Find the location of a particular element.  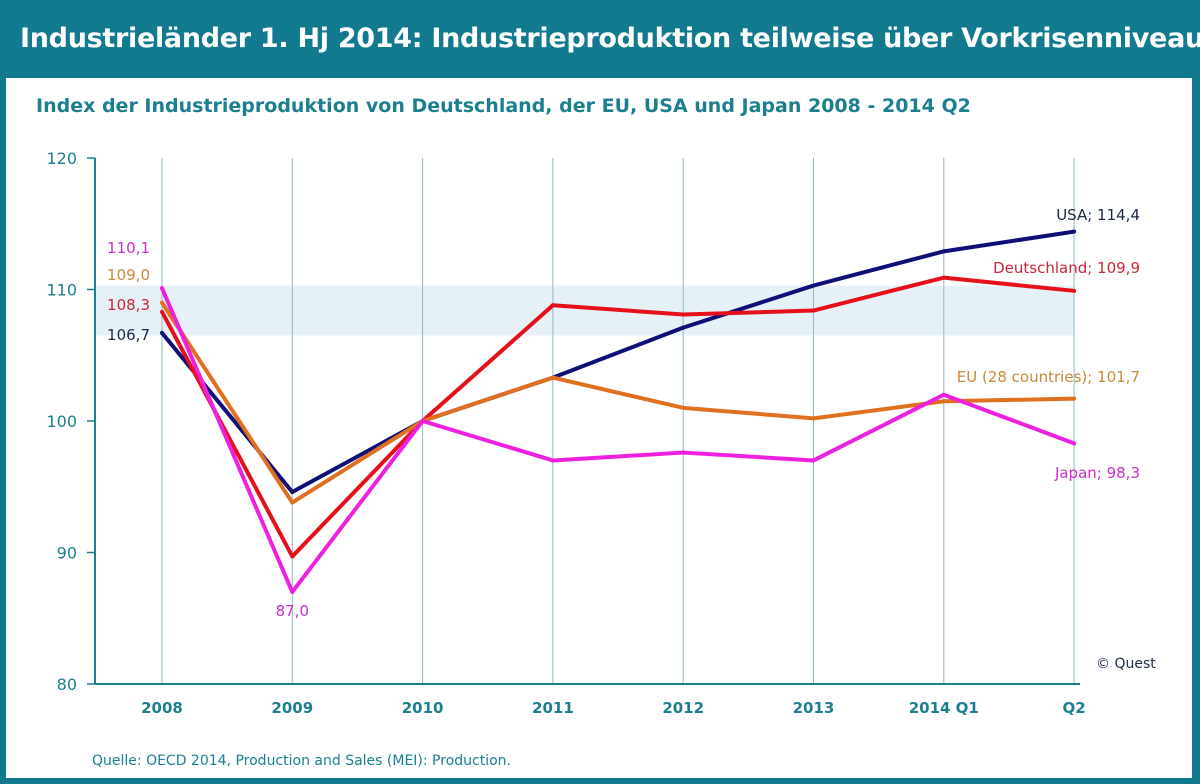

y-tick-label: 120 is located at coordinates (61, 158).